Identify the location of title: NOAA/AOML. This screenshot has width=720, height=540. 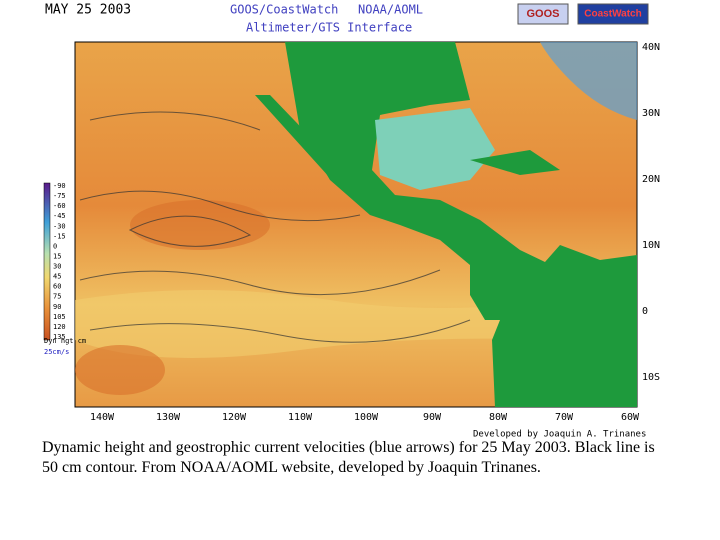
(390, 10).